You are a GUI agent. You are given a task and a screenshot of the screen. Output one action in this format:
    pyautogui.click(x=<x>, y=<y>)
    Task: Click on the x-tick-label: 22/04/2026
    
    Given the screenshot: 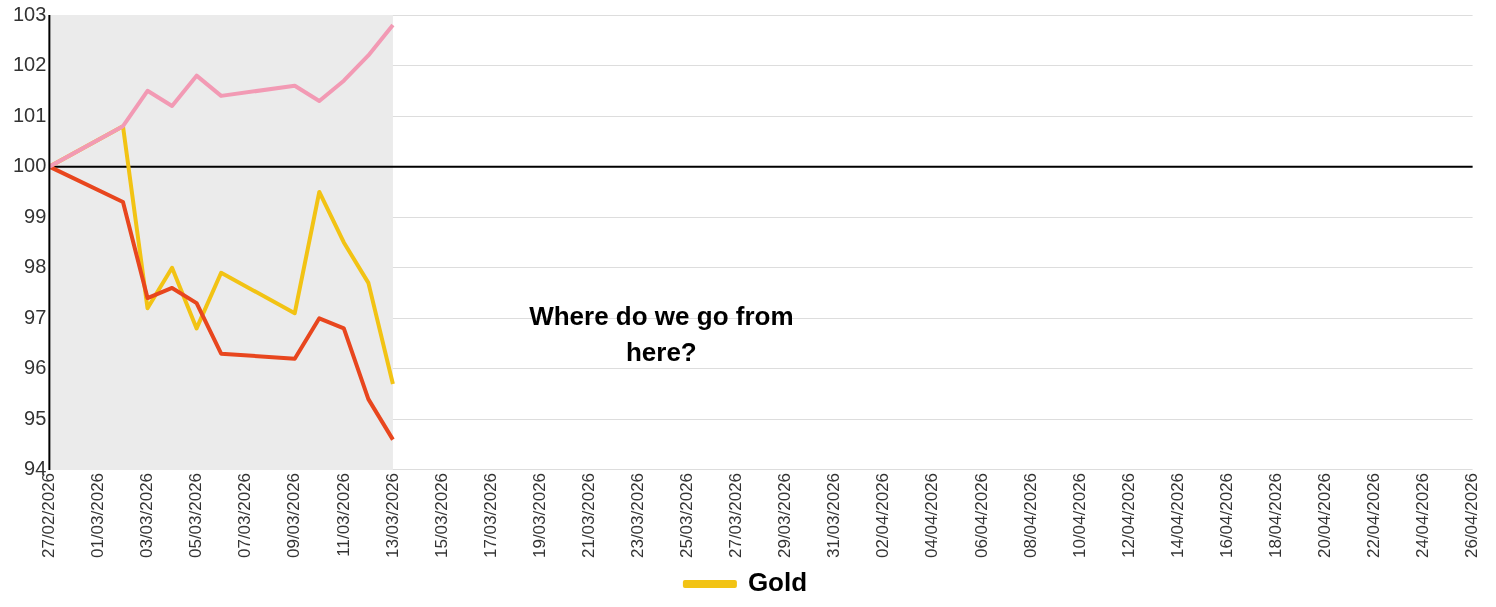 What is the action you would take?
    pyautogui.click(x=1374, y=515)
    